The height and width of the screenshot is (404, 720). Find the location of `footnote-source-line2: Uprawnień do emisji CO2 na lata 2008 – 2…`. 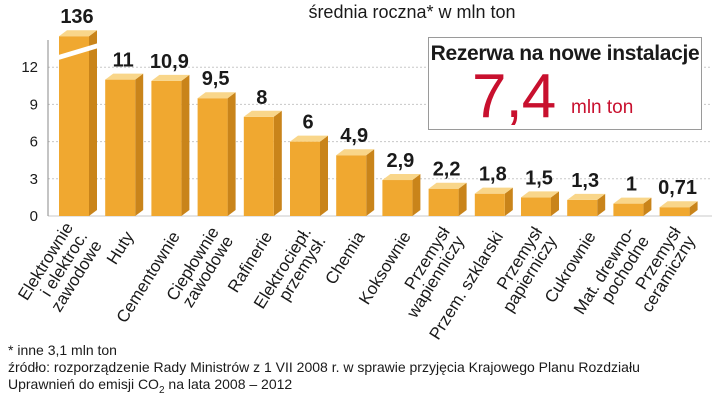

footnote-source-line2: Uprawnień do emisji CO2 na lata 2008 – 2… is located at coordinates (364, 387).